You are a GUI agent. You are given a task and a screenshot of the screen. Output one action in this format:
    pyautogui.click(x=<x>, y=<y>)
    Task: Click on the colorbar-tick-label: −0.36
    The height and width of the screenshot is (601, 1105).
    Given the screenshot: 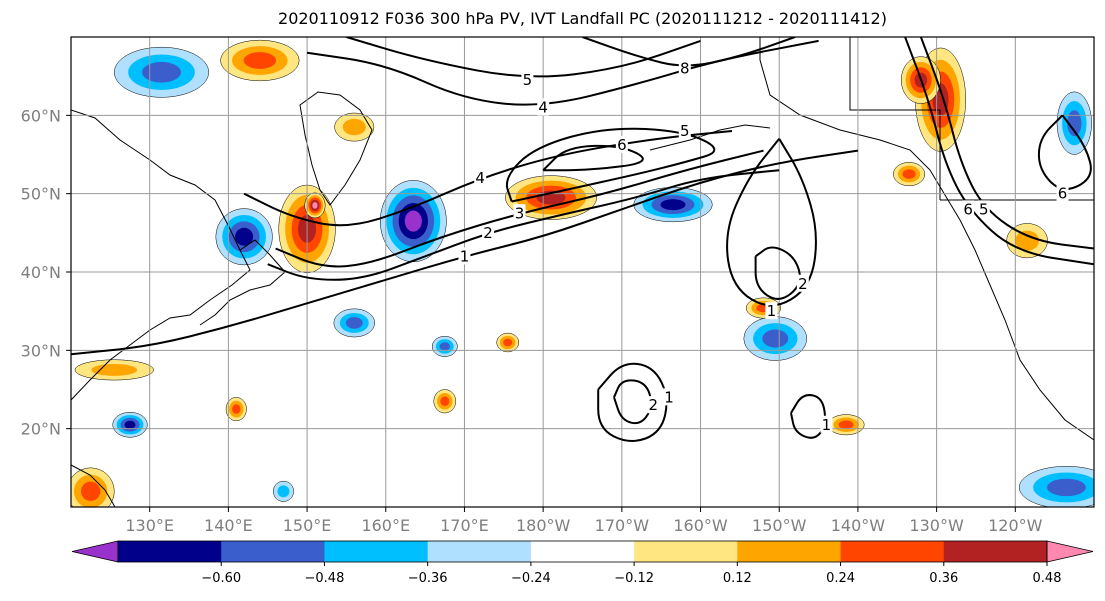 What is the action you would take?
    pyautogui.click(x=428, y=578)
    